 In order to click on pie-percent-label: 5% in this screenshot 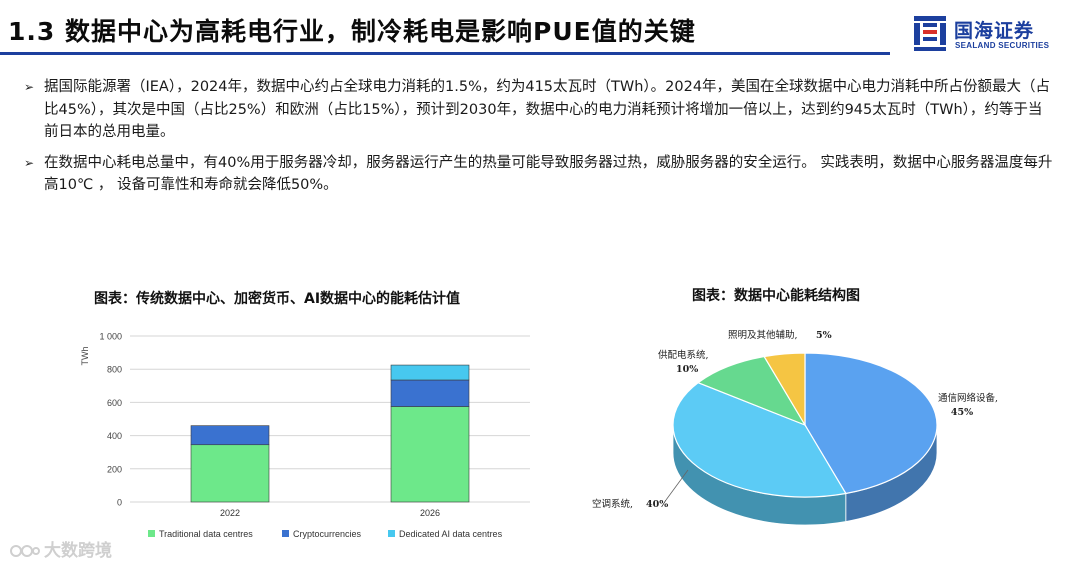, I will do `click(824, 335)`.